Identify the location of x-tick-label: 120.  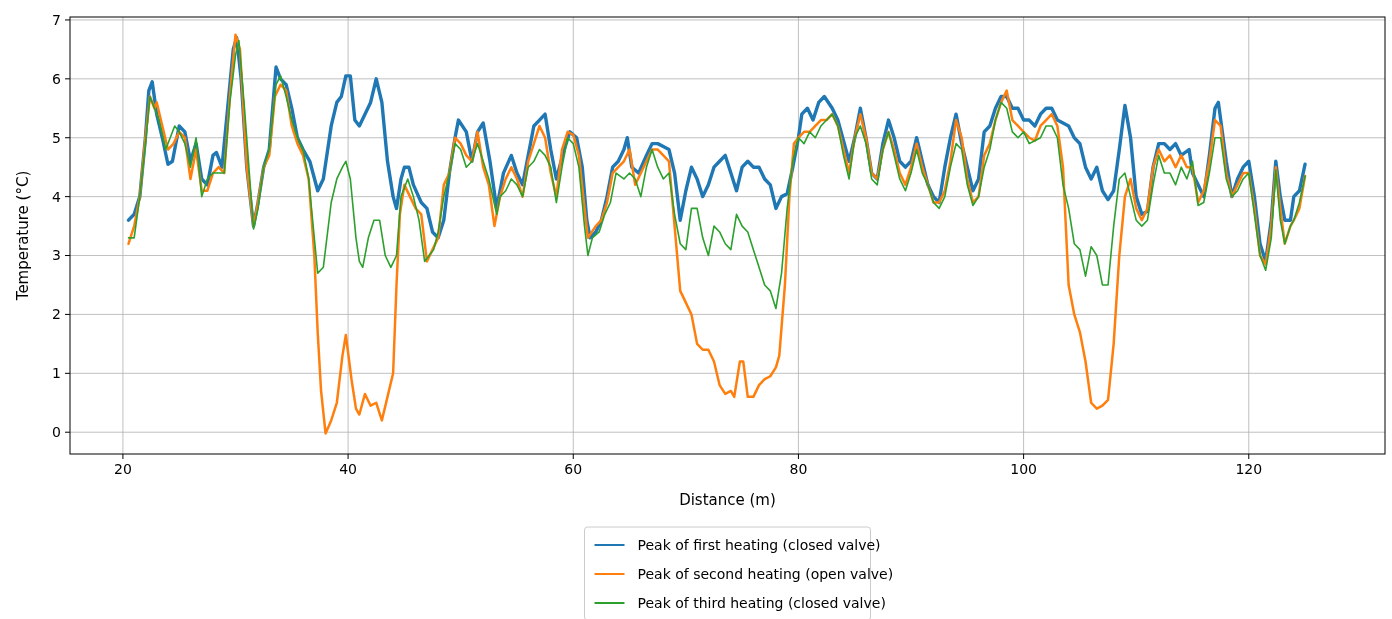
(1249, 469).